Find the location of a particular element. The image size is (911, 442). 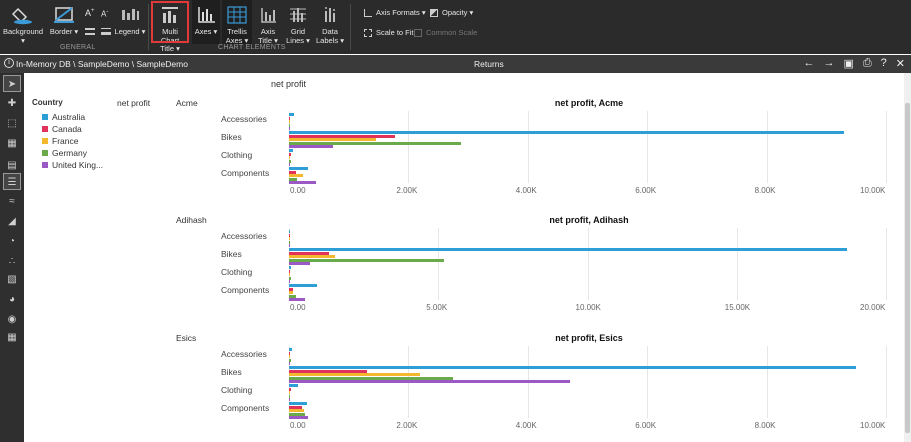

select-tool-icon: ⬚ is located at coordinates (12, 123).